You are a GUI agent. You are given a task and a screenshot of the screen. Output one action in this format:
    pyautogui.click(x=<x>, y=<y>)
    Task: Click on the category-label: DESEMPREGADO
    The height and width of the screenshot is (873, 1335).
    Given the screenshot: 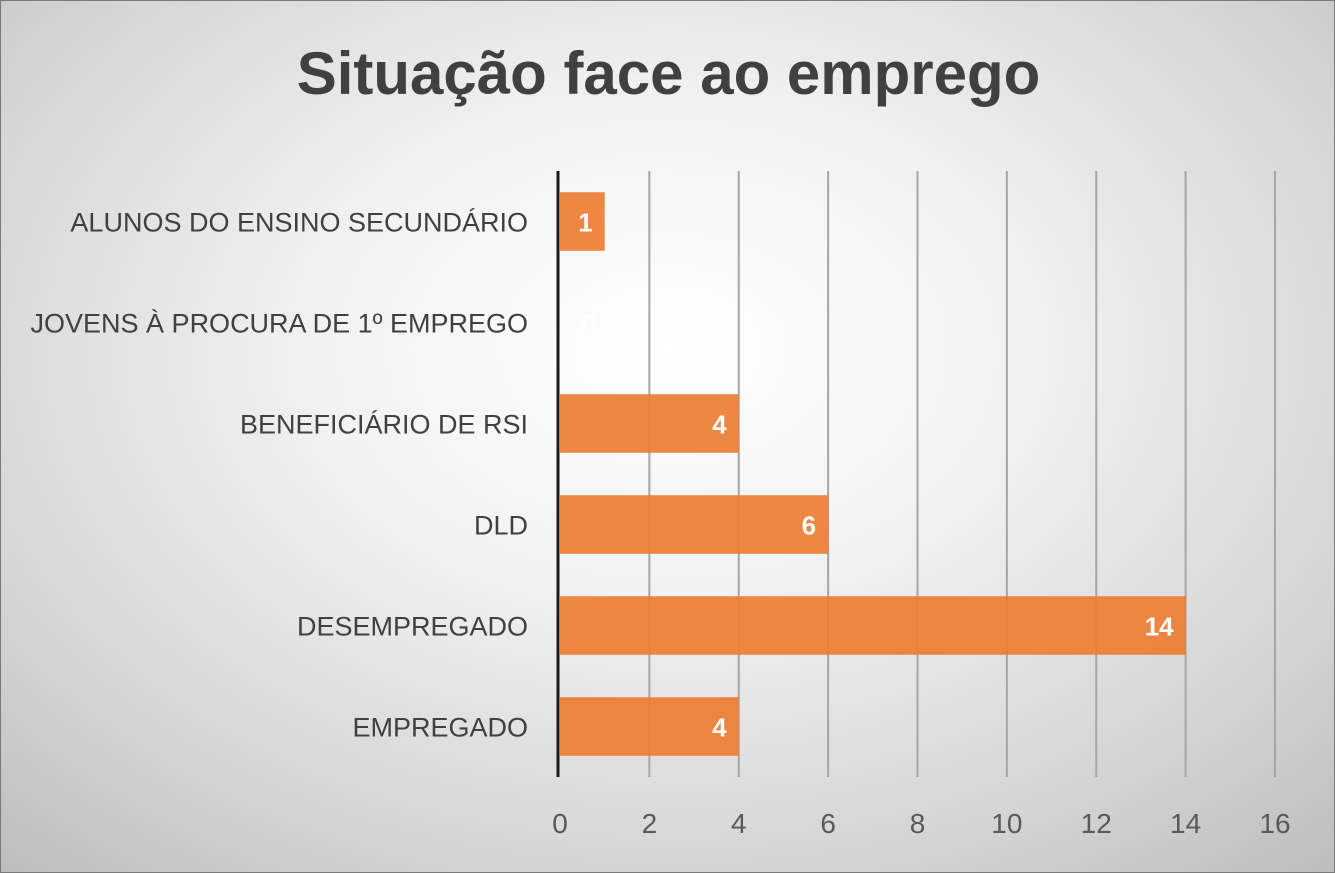 What is the action you would take?
    pyautogui.click(x=412, y=627)
    